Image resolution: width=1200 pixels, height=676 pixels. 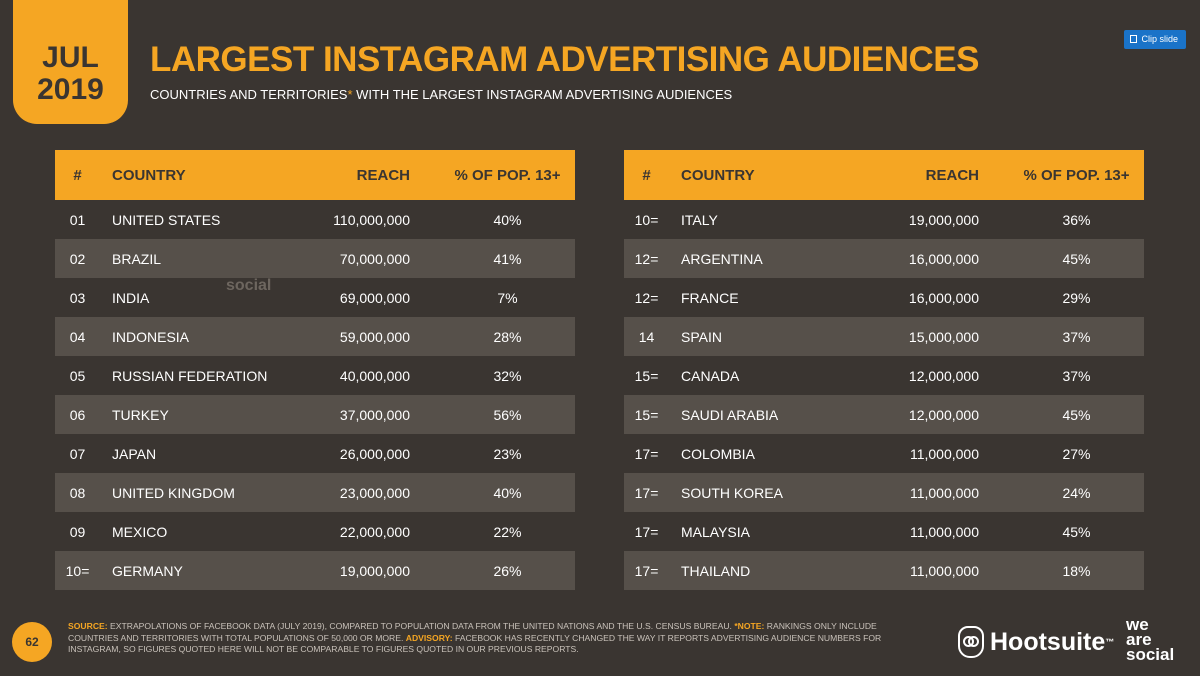 I want to click on table-row: 05 RUSSIAN FEDERATION 40,000,000 32%, so click(x=315, y=375).